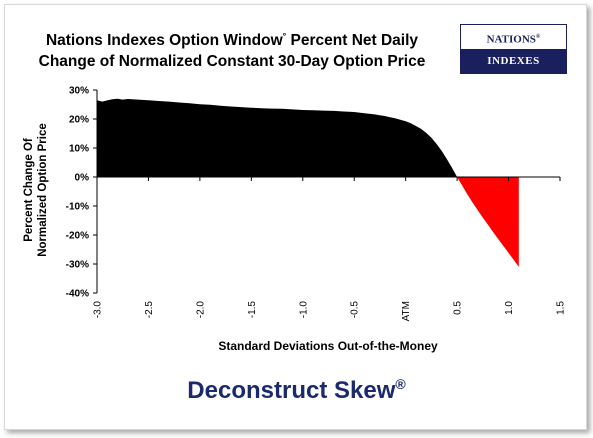  I want to click on y-tick-label: 30%, so click(79, 91).